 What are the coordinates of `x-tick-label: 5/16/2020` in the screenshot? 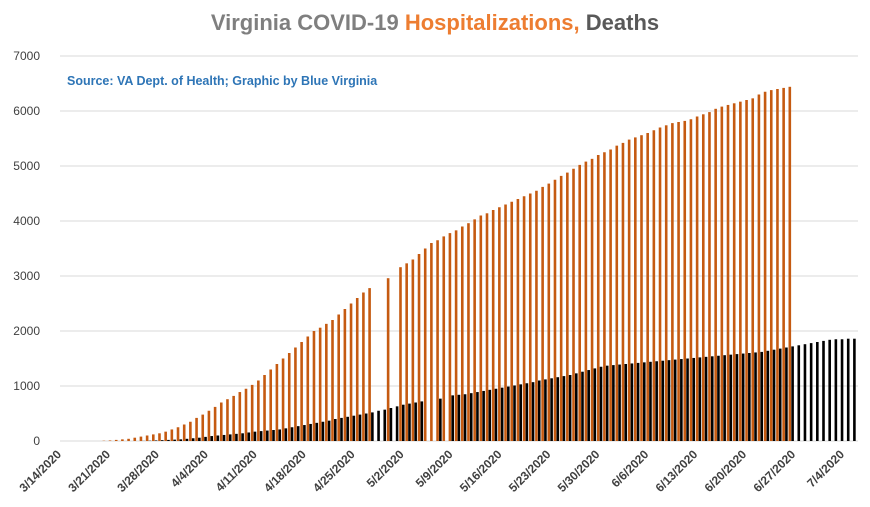 It's located at (481, 471).